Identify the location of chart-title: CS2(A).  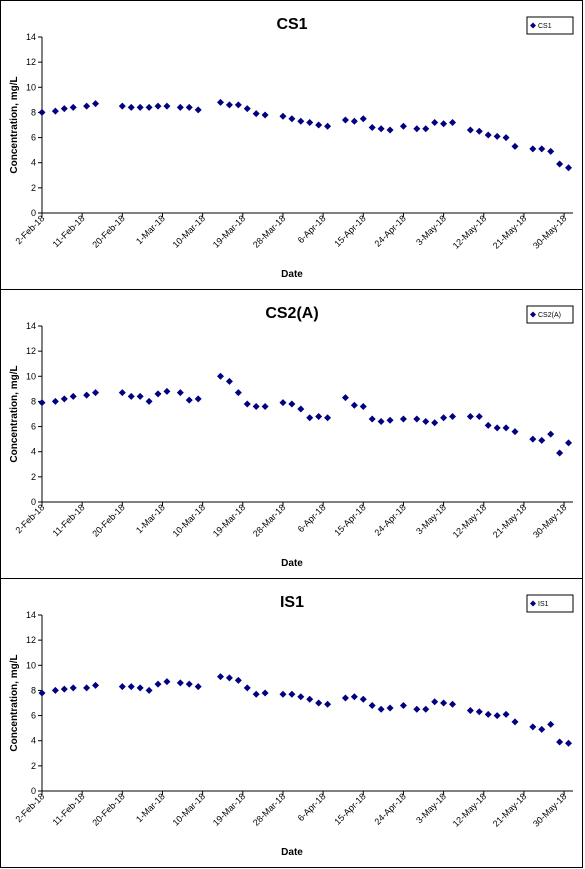
(291, 313).